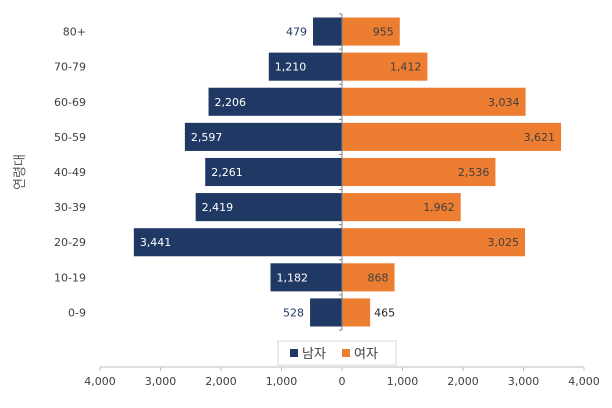 The width and height of the screenshot is (612, 408). I want to click on data-label: 3,025, so click(504, 242).